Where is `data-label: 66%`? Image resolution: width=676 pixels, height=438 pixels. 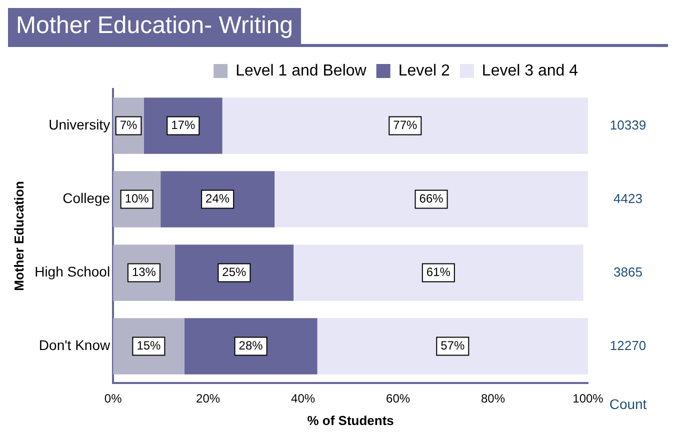
data-label: 66% is located at coordinates (431, 199).